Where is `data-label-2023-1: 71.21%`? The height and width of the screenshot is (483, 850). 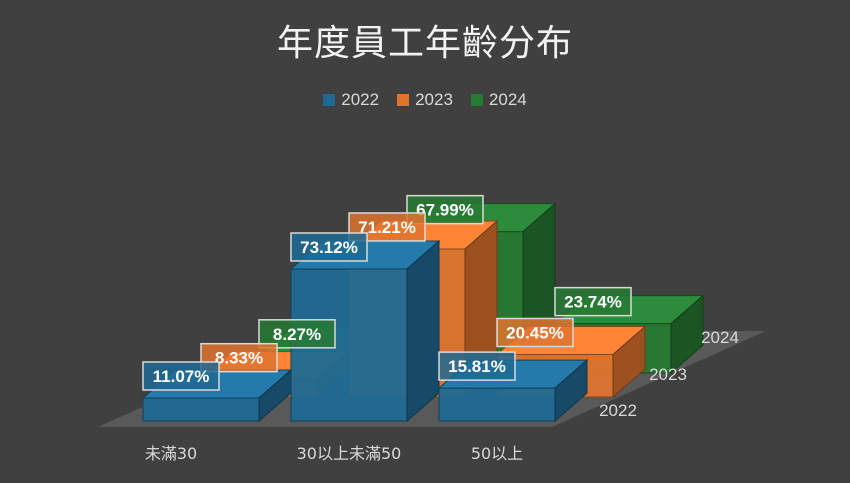 data-label-2023-1: 71.21% is located at coordinates (387, 227).